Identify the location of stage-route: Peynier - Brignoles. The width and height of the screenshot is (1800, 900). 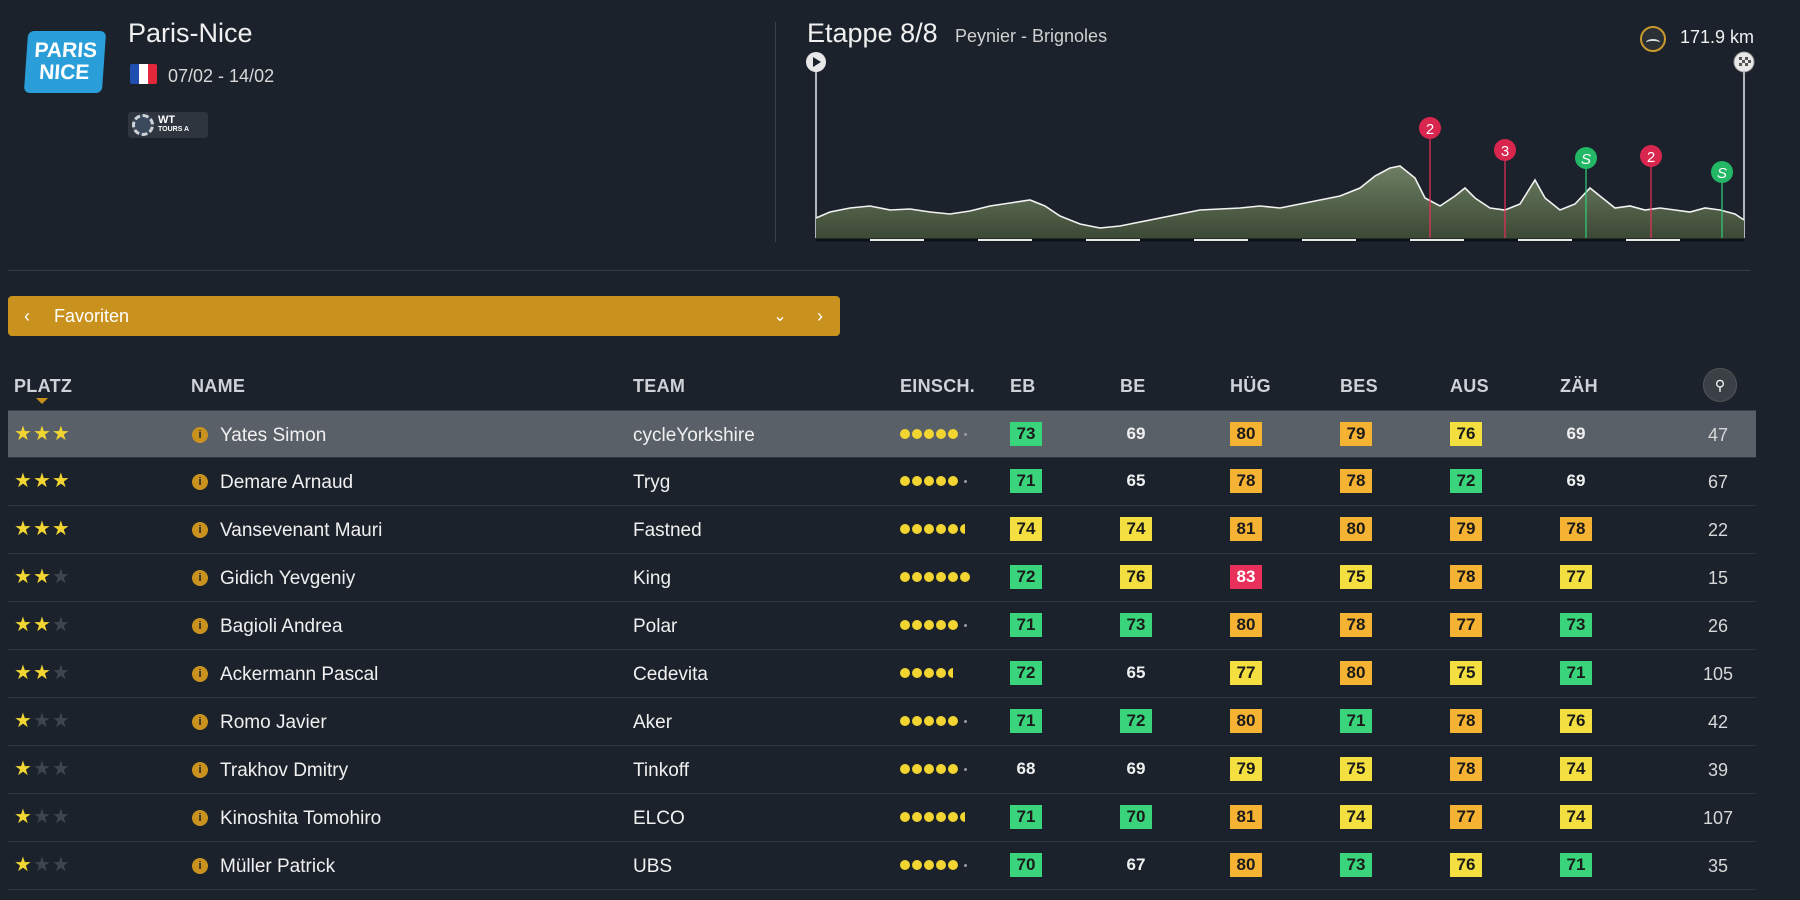
(1031, 36).